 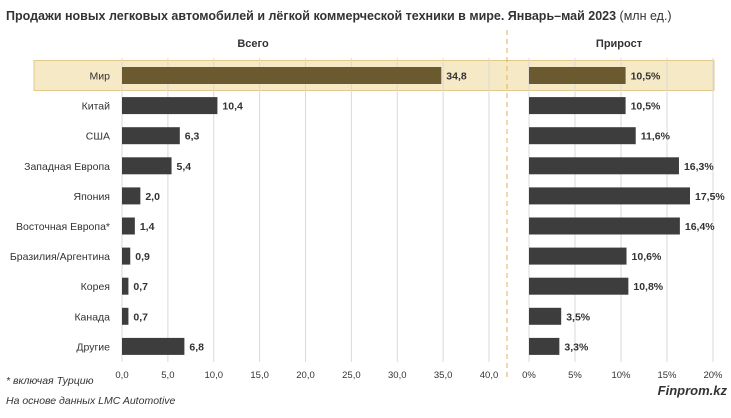 What do you see at coordinates (644, 16) in the screenshot?
I see `chart-title-unit: (млн ед.)` at bounding box center [644, 16].